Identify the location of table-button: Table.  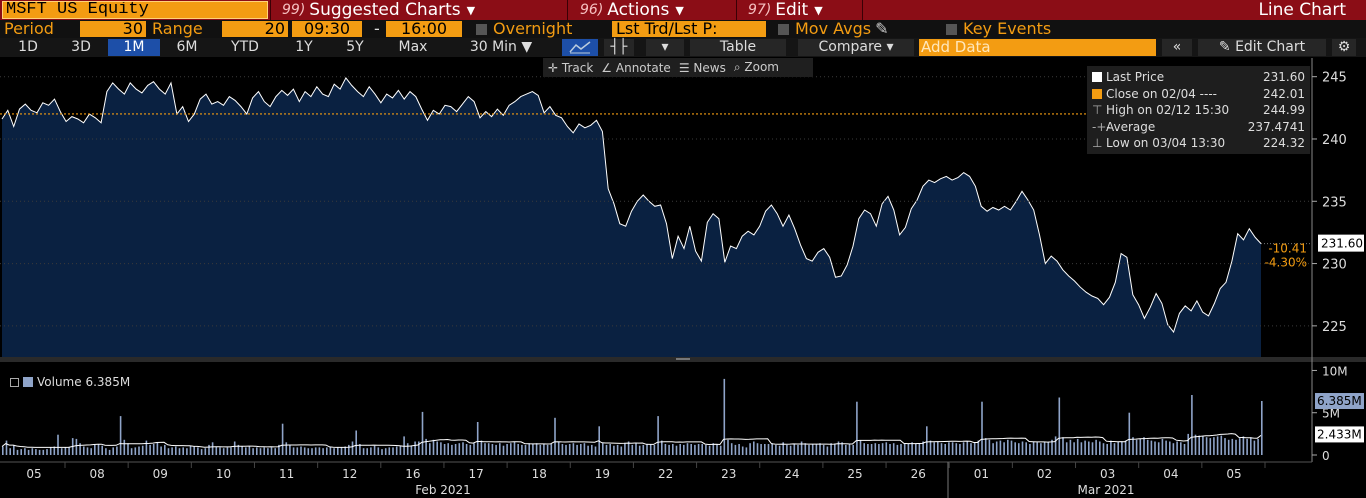
(738, 47).